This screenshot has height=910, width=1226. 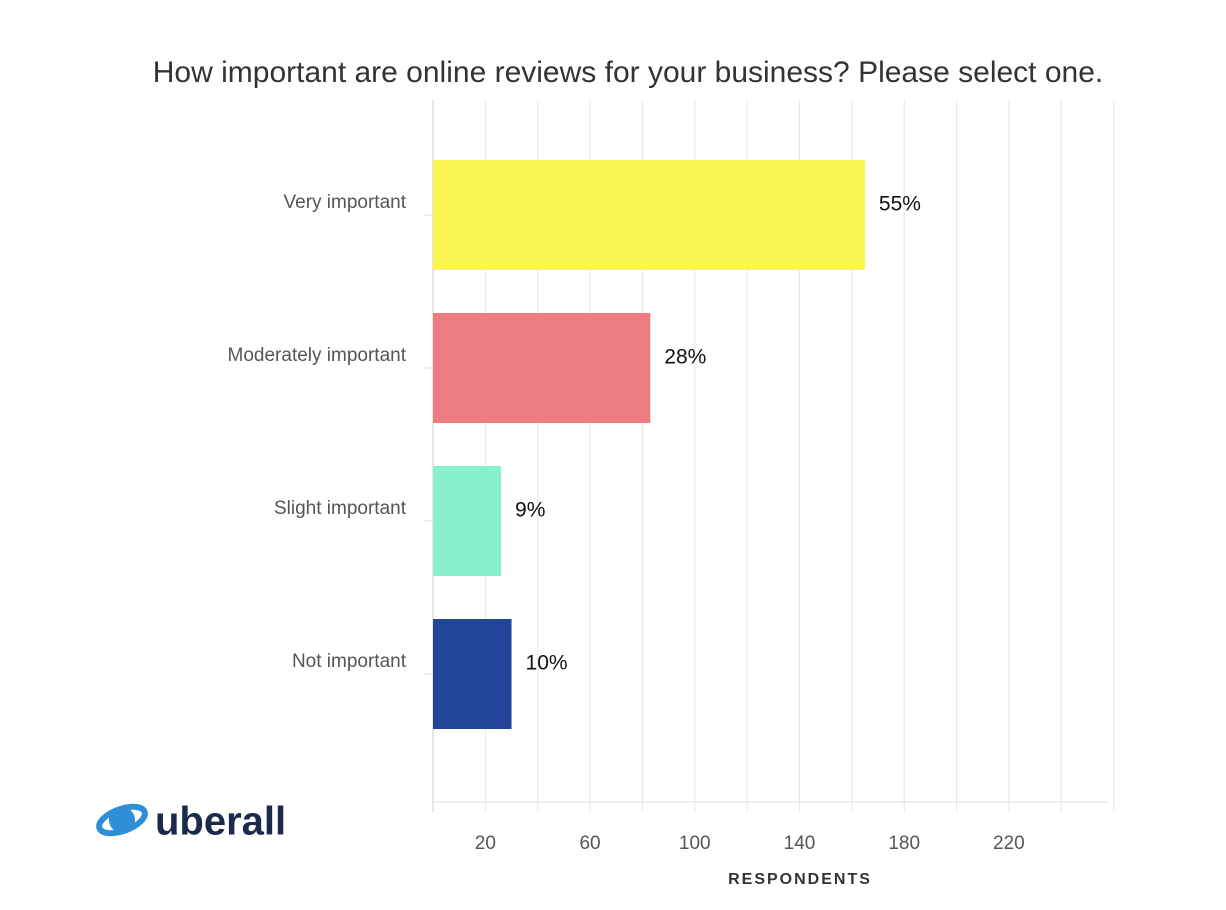 I want to click on x-tick-label: 140, so click(x=800, y=843).